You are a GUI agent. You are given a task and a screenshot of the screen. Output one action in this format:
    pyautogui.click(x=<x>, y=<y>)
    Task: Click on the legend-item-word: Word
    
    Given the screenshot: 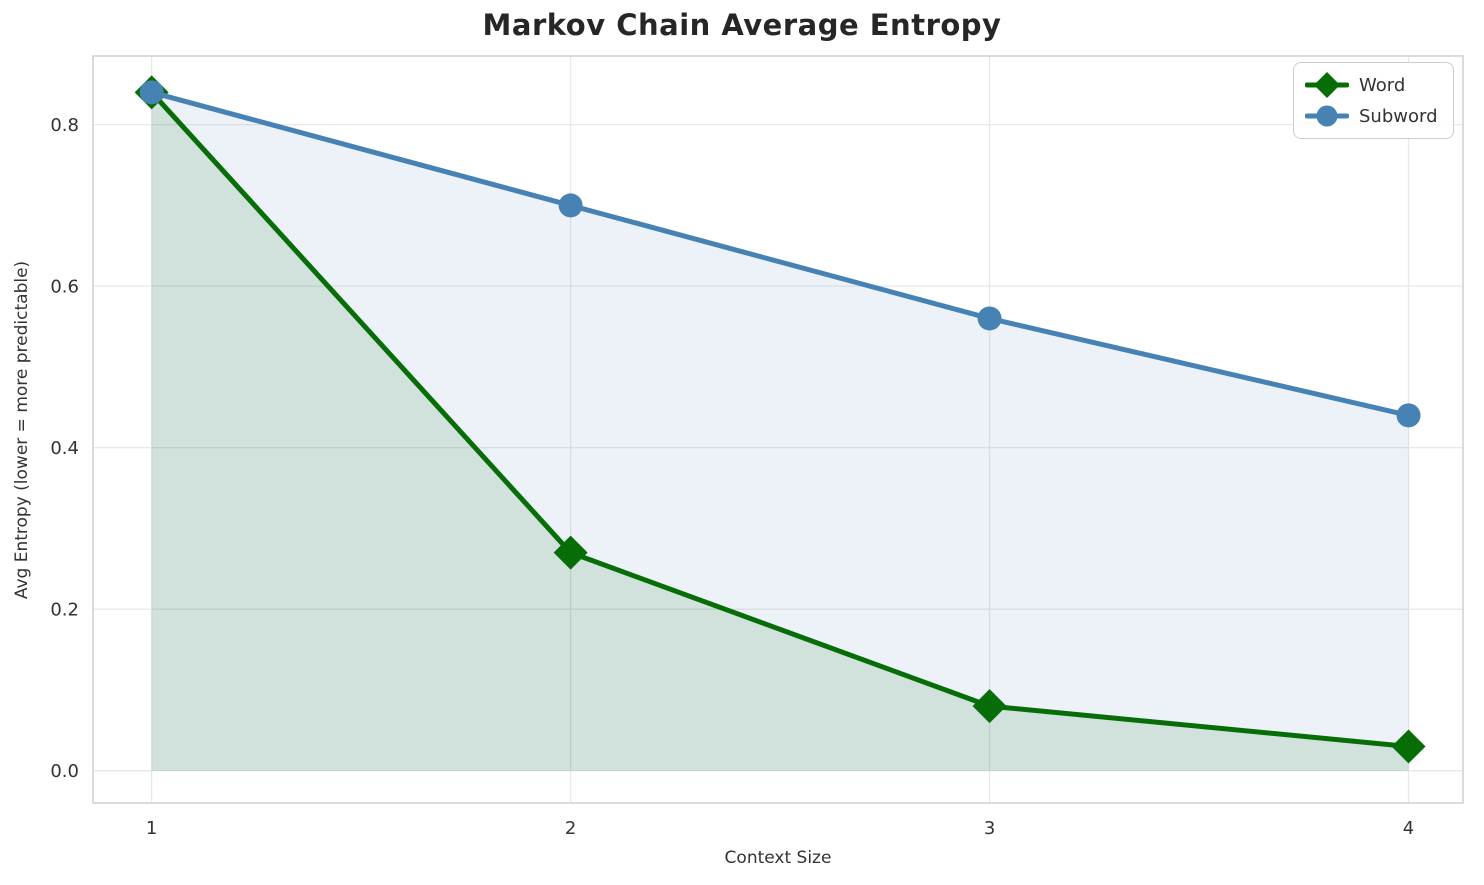 What is the action you would take?
    pyautogui.click(x=1371, y=85)
    